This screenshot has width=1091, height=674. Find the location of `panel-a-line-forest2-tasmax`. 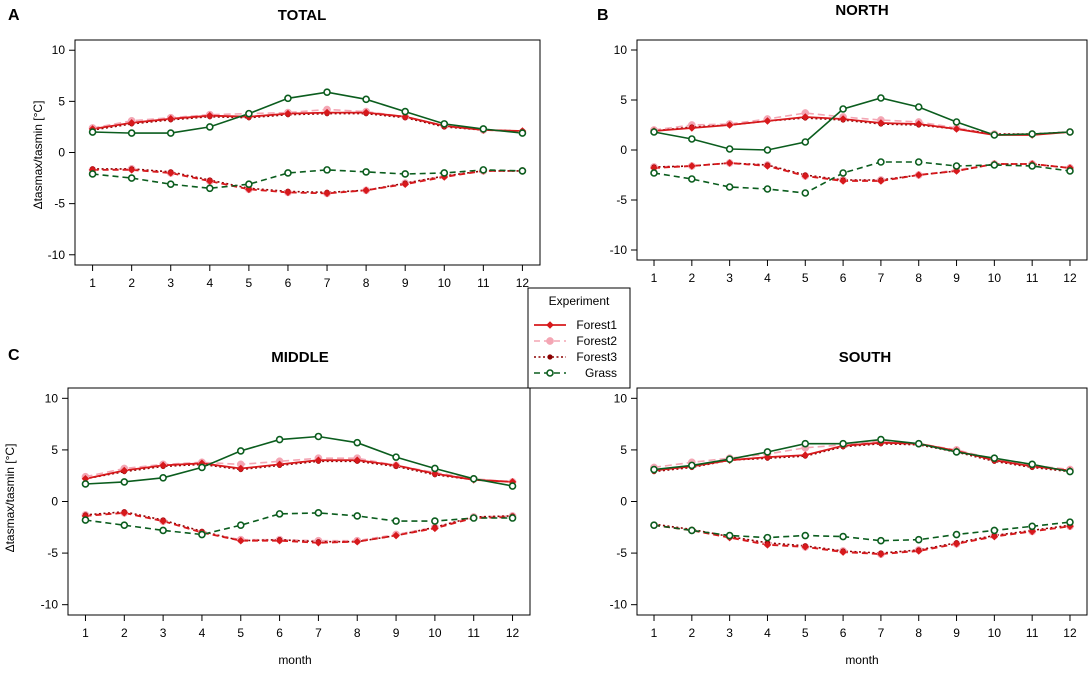

panel-a-line-forest2-tasmax is located at coordinates (307, 120).